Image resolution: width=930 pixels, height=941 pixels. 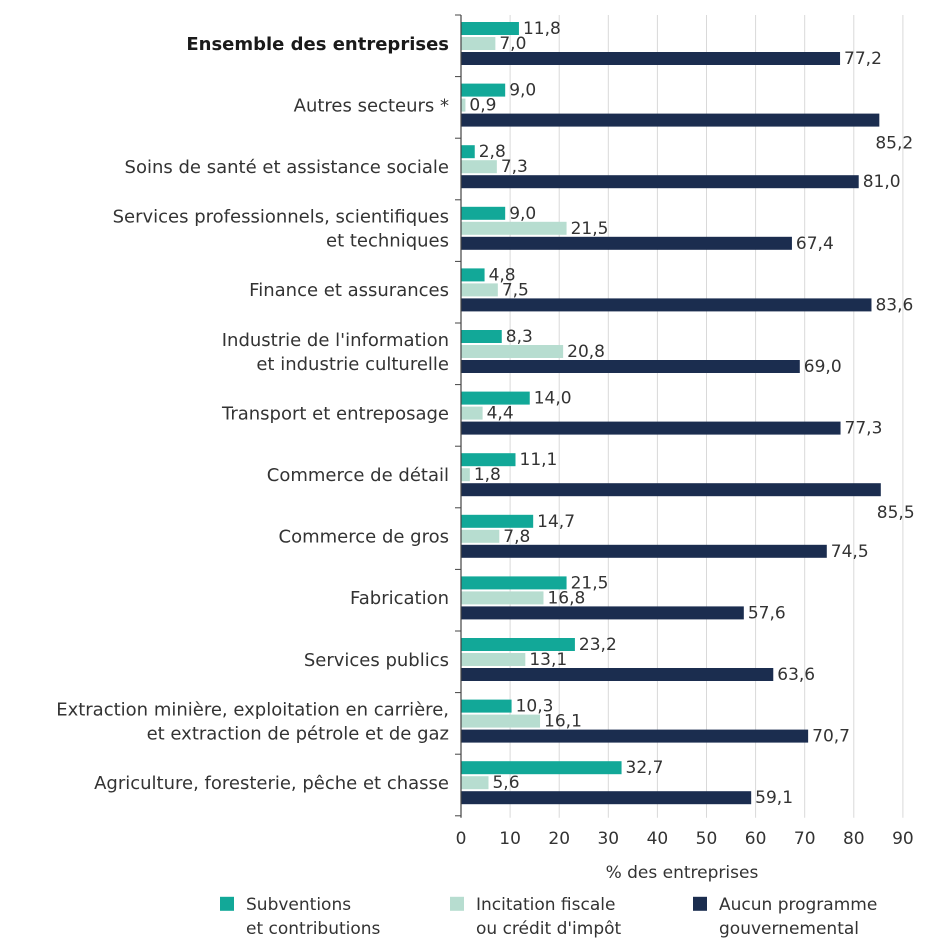 I want to click on bar-s2-c2, so click(x=660, y=182).